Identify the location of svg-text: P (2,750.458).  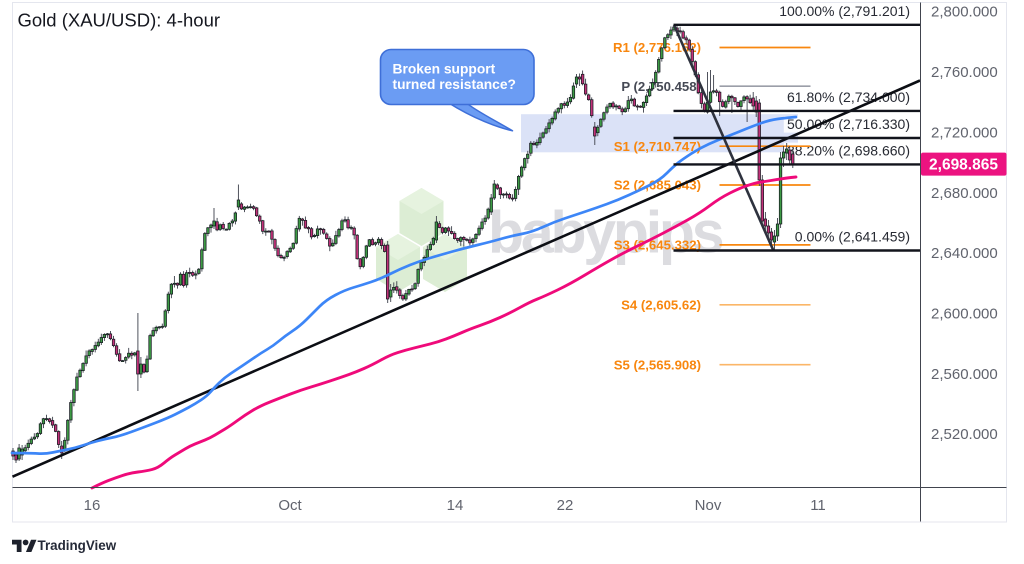
(661, 86).